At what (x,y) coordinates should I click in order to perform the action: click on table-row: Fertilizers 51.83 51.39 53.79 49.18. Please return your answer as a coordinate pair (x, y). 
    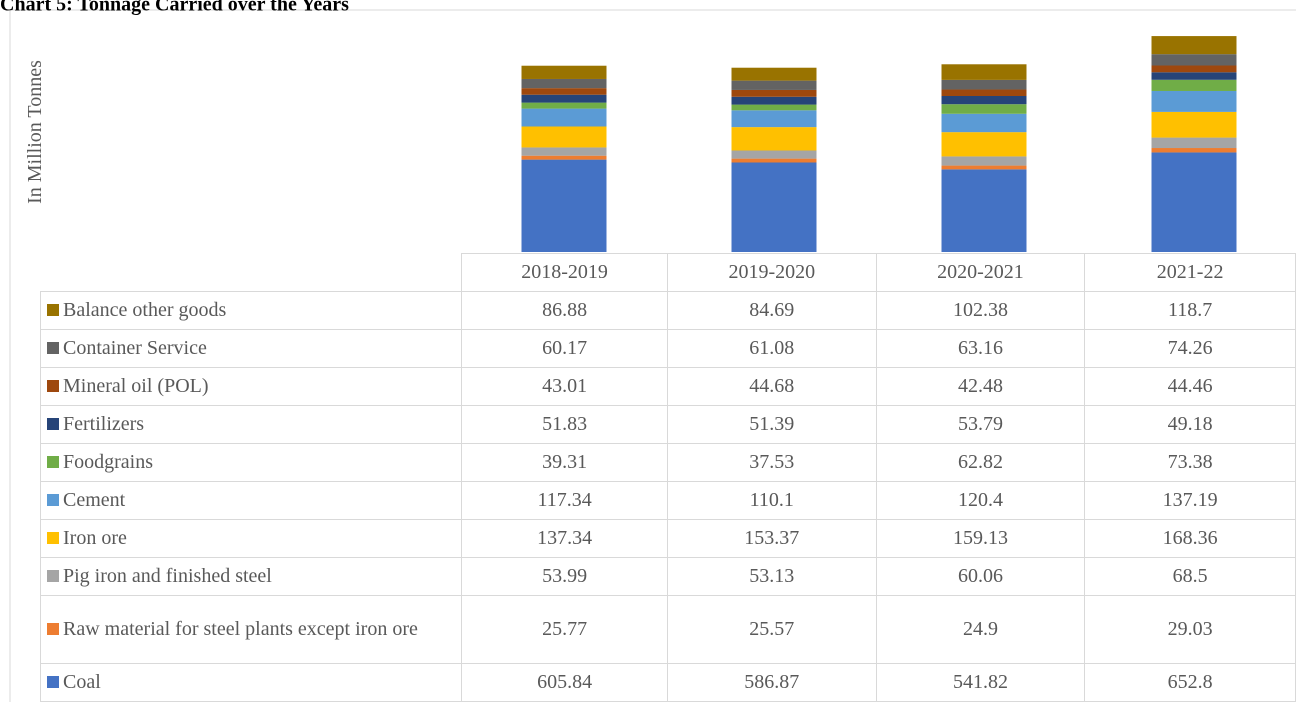
    Looking at the image, I should click on (667, 424).